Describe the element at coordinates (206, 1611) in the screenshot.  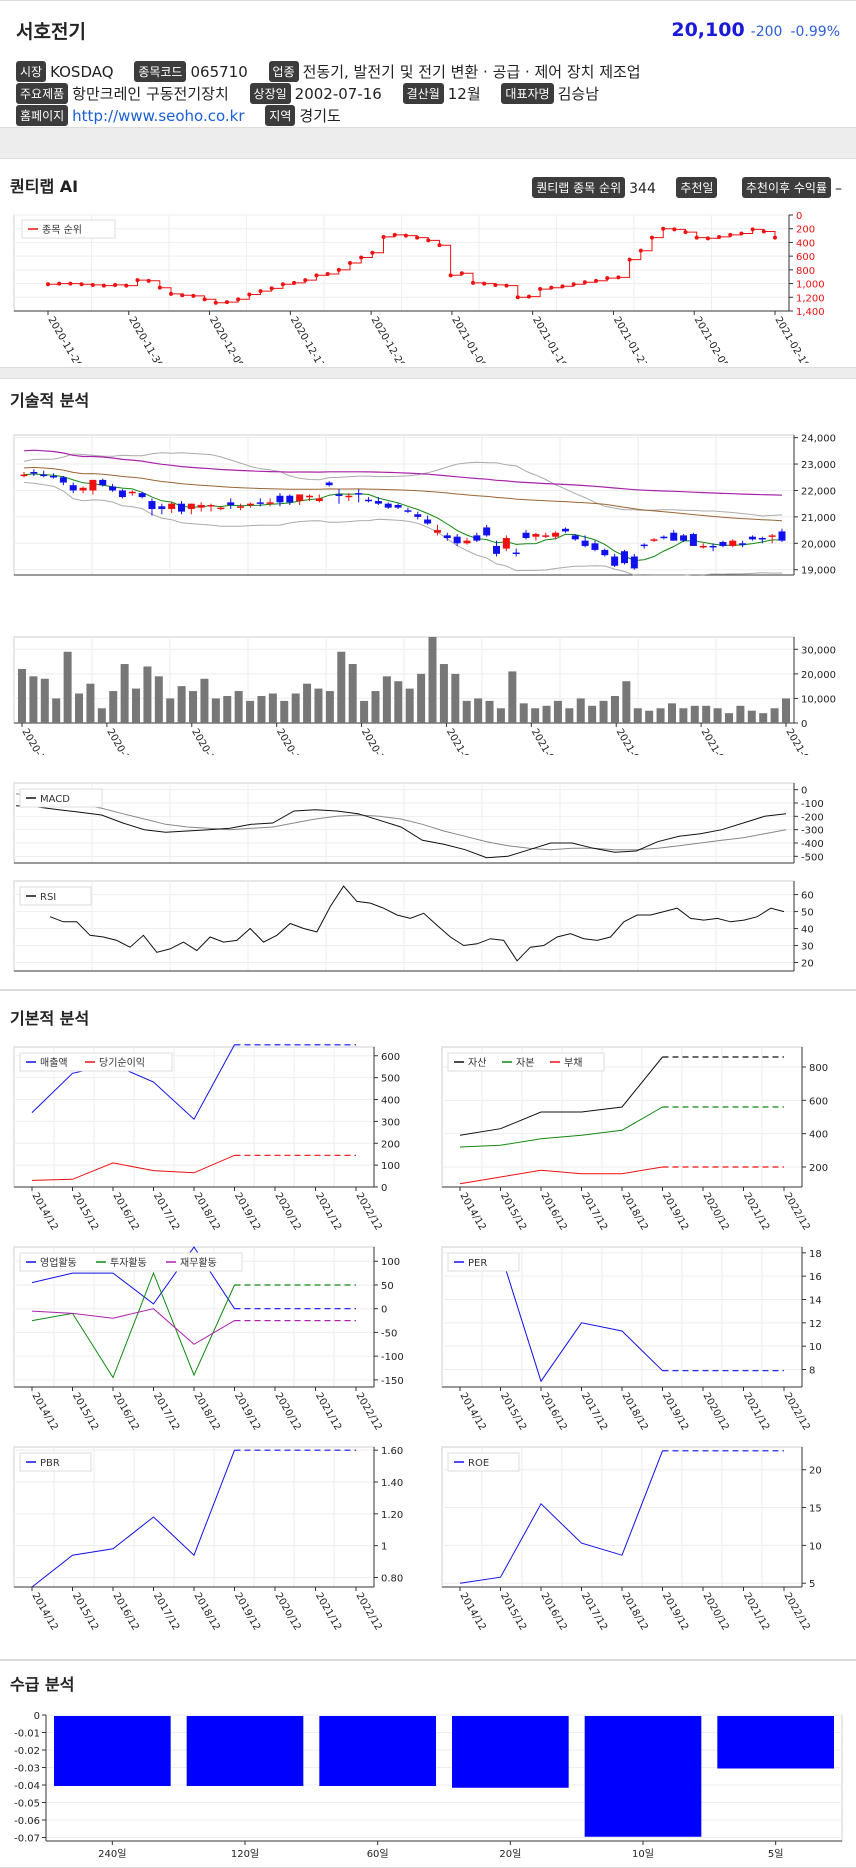
I see `x-tick-label: 2018/12` at that location.